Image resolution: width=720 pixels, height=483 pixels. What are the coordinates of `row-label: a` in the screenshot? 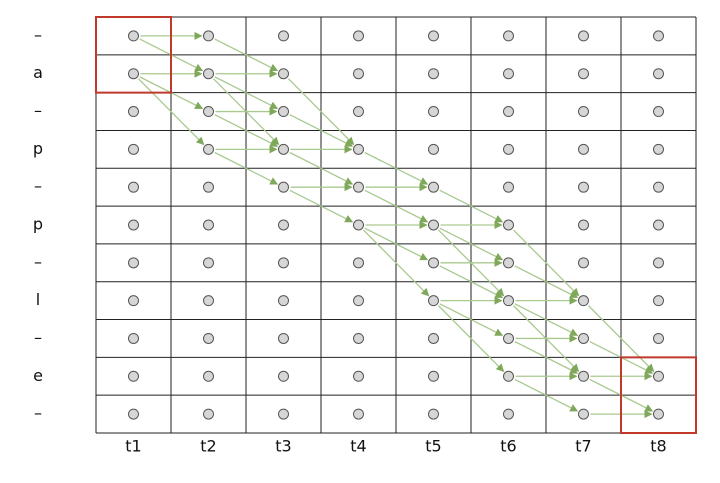 It's located at (38, 72).